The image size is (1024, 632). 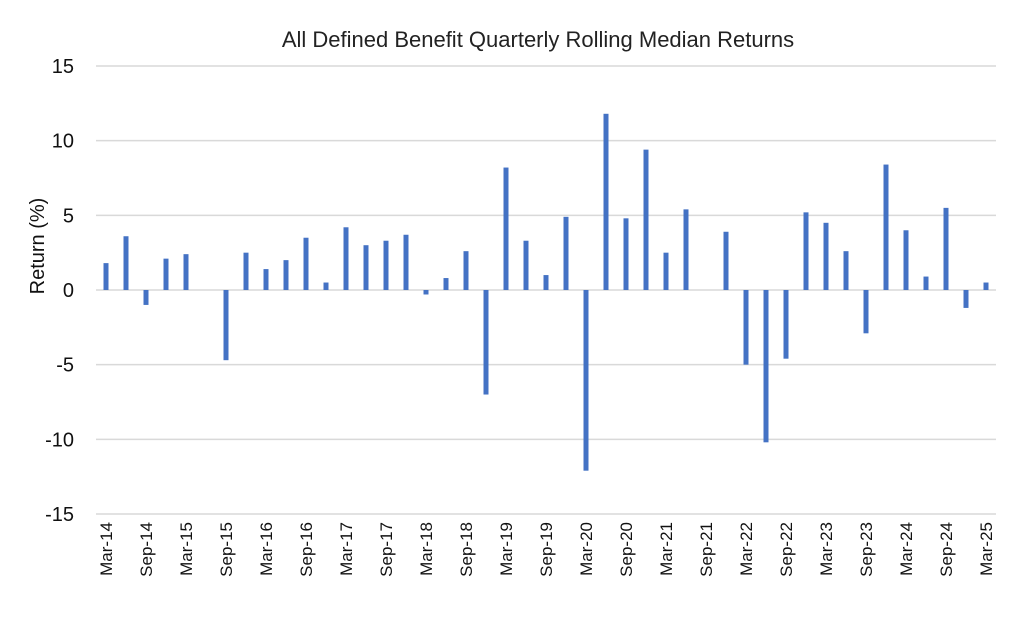 I want to click on x-tick-label: Sep-15, so click(x=226, y=549).